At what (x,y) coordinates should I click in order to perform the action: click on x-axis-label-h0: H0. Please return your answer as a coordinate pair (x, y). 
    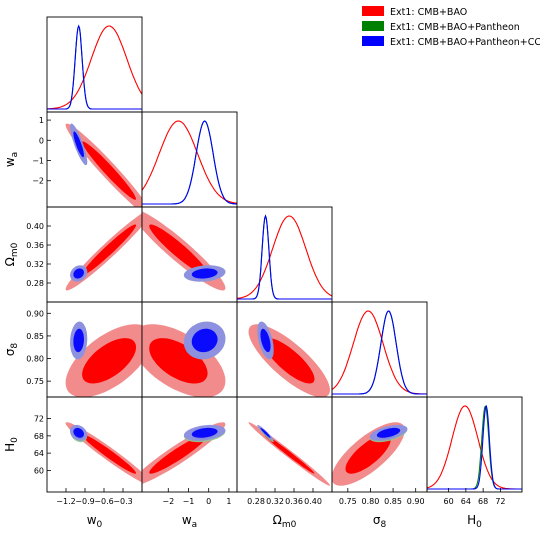
    Looking at the image, I should click on (474, 521).